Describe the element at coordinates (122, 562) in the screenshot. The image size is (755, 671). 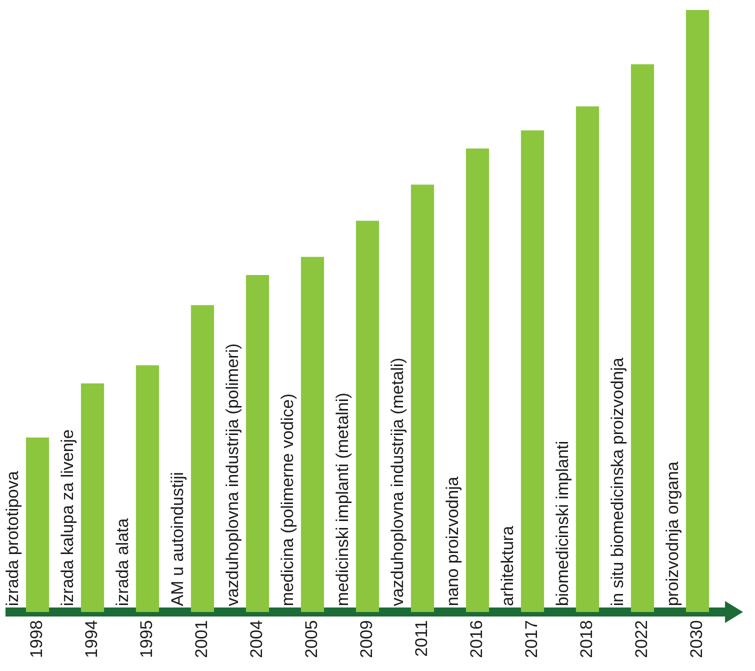
I see `annotation: izrada alata` at that location.